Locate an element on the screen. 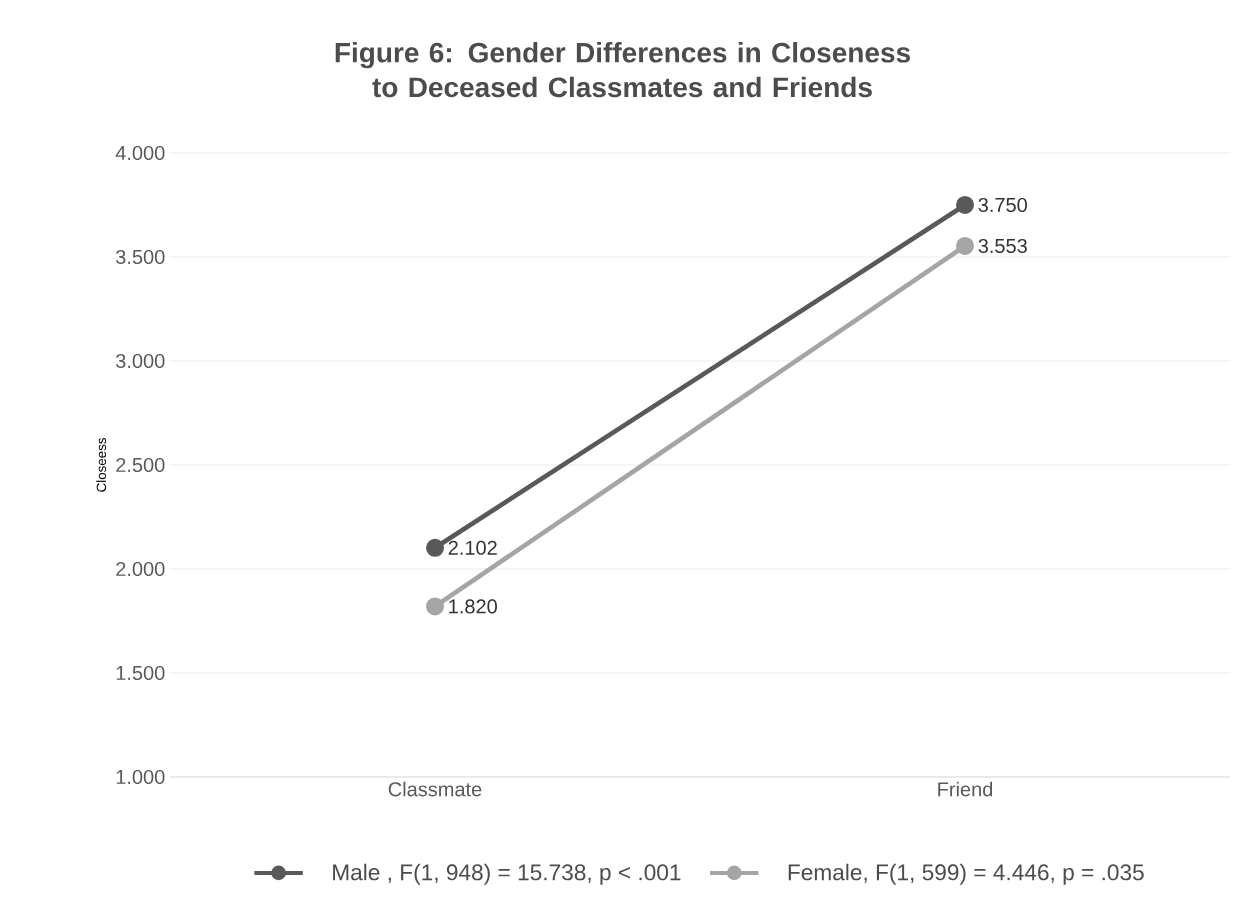 The width and height of the screenshot is (1245, 906). y-tick-label: 4.000 is located at coordinates (140, 153).